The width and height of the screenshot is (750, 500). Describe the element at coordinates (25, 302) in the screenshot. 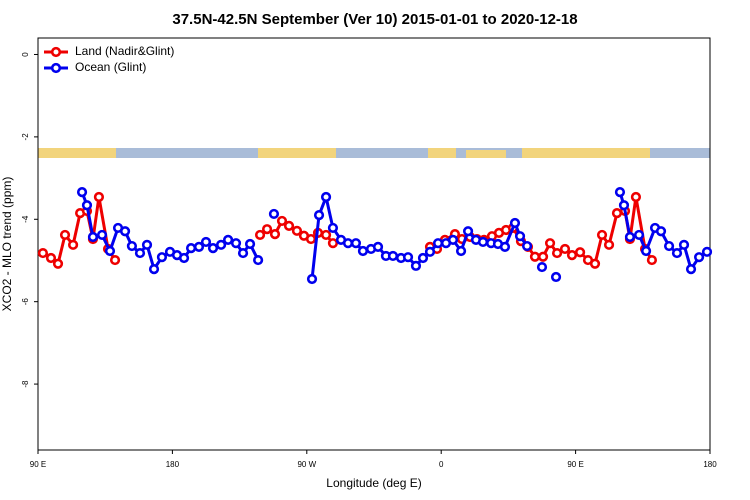

I see `y-tick-label: -6` at that location.